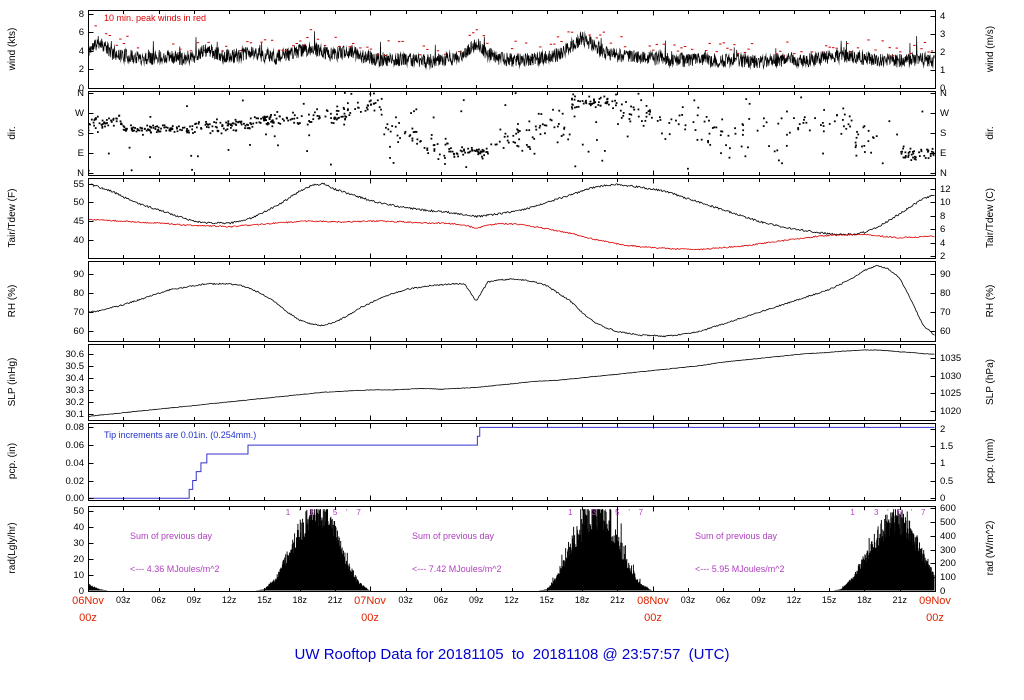 The width and height of the screenshot is (1024, 700). What do you see at coordinates (175, 569) in the screenshot?
I see `rad-sum-day1-line2: <--- 4.36 MJoules/m^2` at bounding box center [175, 569].